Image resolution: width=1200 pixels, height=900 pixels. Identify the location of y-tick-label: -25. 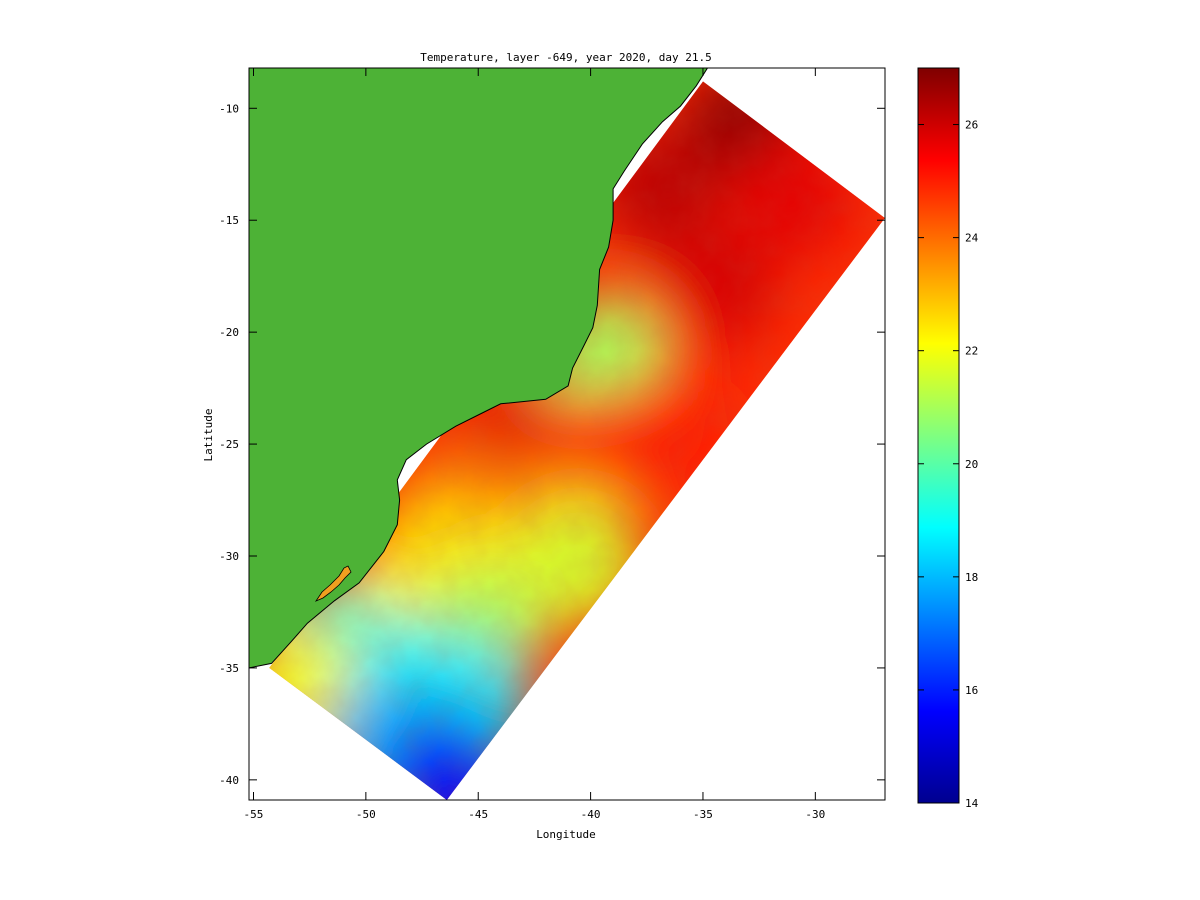
(229, 444).